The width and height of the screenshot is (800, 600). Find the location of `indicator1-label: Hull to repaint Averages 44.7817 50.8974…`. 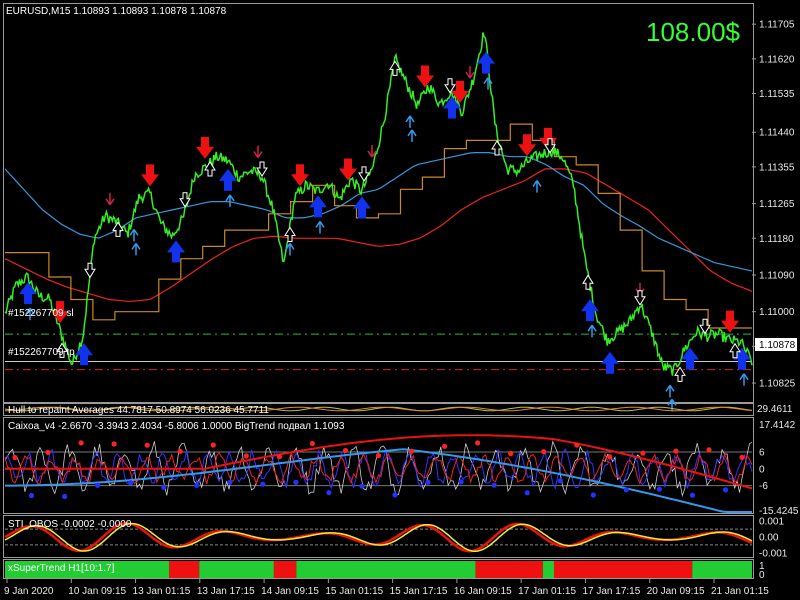

indicator1-label: Hull to repaint Averages 44.7817 50.8974… is located at coordinates (138, 410).